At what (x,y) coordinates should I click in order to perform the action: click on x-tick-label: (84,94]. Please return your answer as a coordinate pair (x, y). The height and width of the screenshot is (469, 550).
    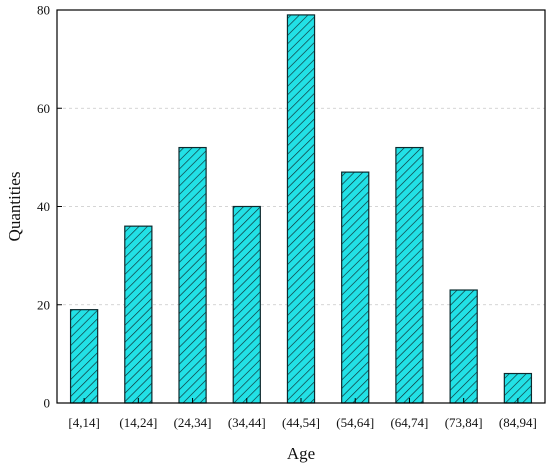
    Looking at the image, I should click on (518, 422).